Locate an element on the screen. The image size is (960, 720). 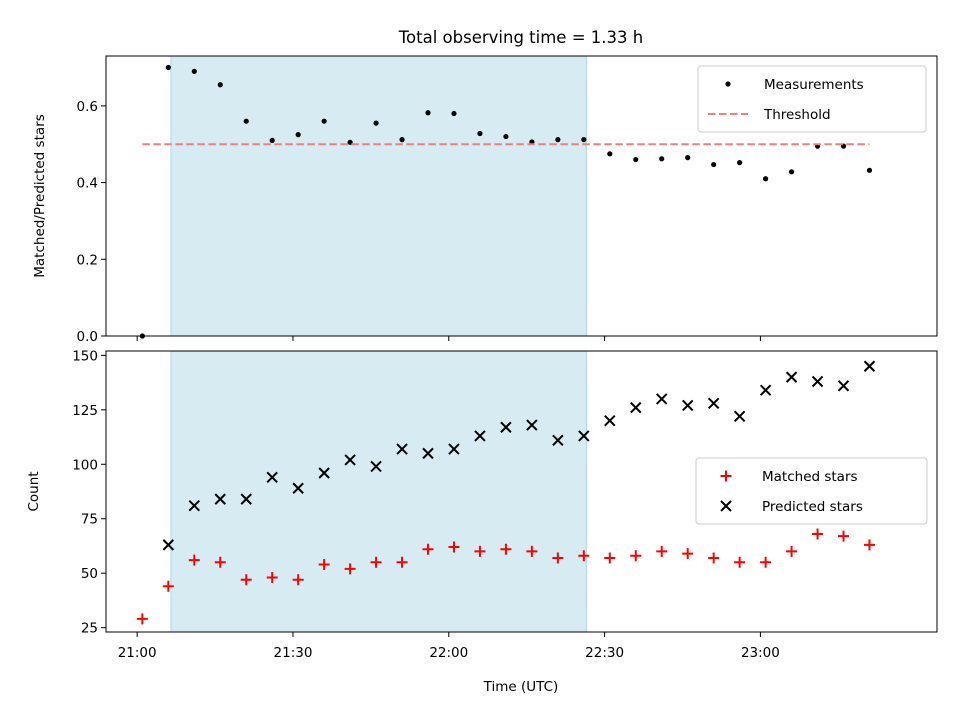
legend-label: Threshold is located at coordinates (797, 115).